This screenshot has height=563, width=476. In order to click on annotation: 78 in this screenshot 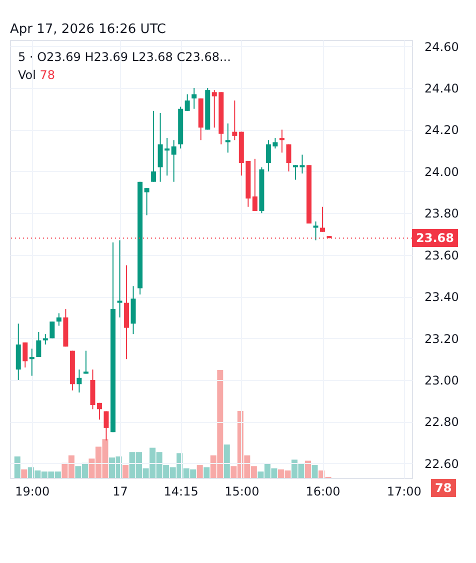, I will do `click(47, 75)`.